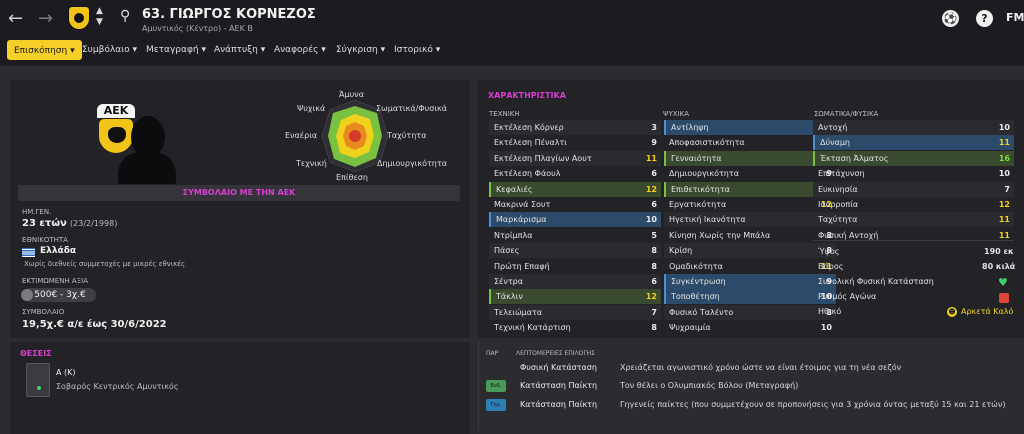 Image resolution: width=1024 pixels, height=434 pixels. Describe the element at coordinates (838, 220) in the screenshot. I see `attribute-name: Ταχύτητα` at that location.